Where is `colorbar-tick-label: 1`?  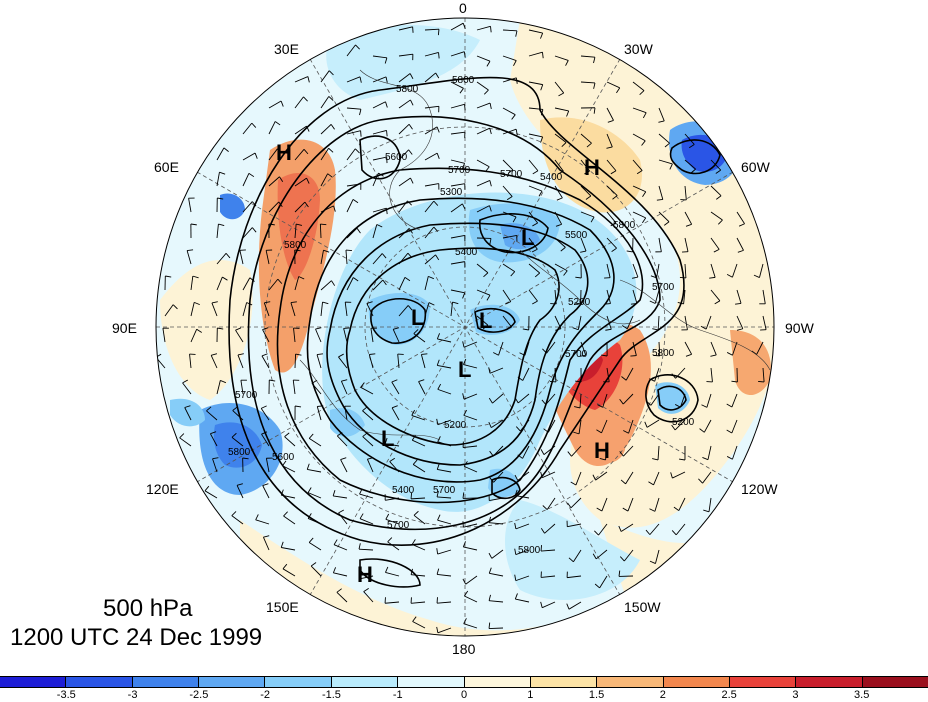
colorbar-tick-label: 1 is located at coordinates (530, 695).